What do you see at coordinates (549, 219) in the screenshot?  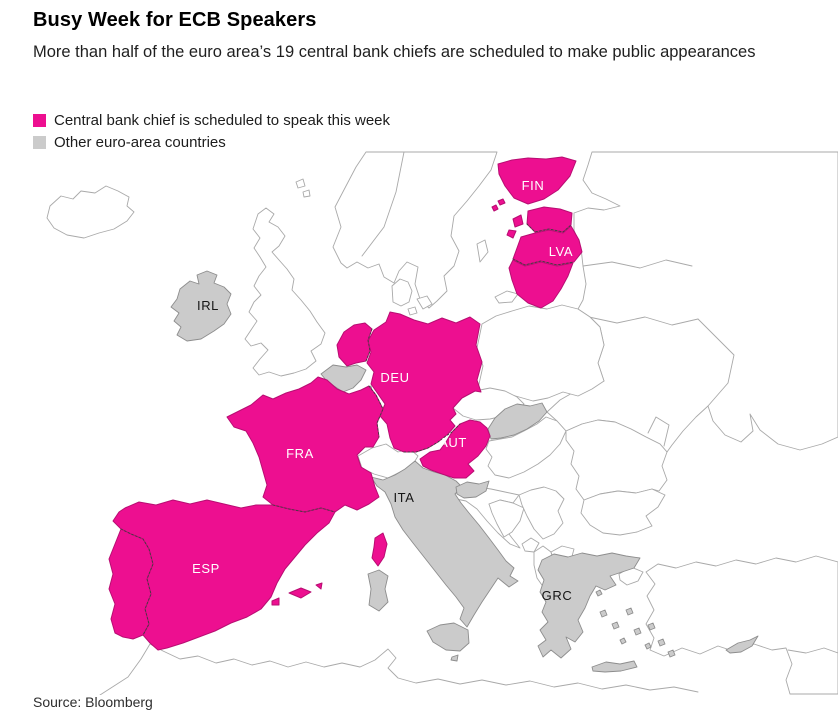 I see `country-estonia` at bounding box center [549, 219].